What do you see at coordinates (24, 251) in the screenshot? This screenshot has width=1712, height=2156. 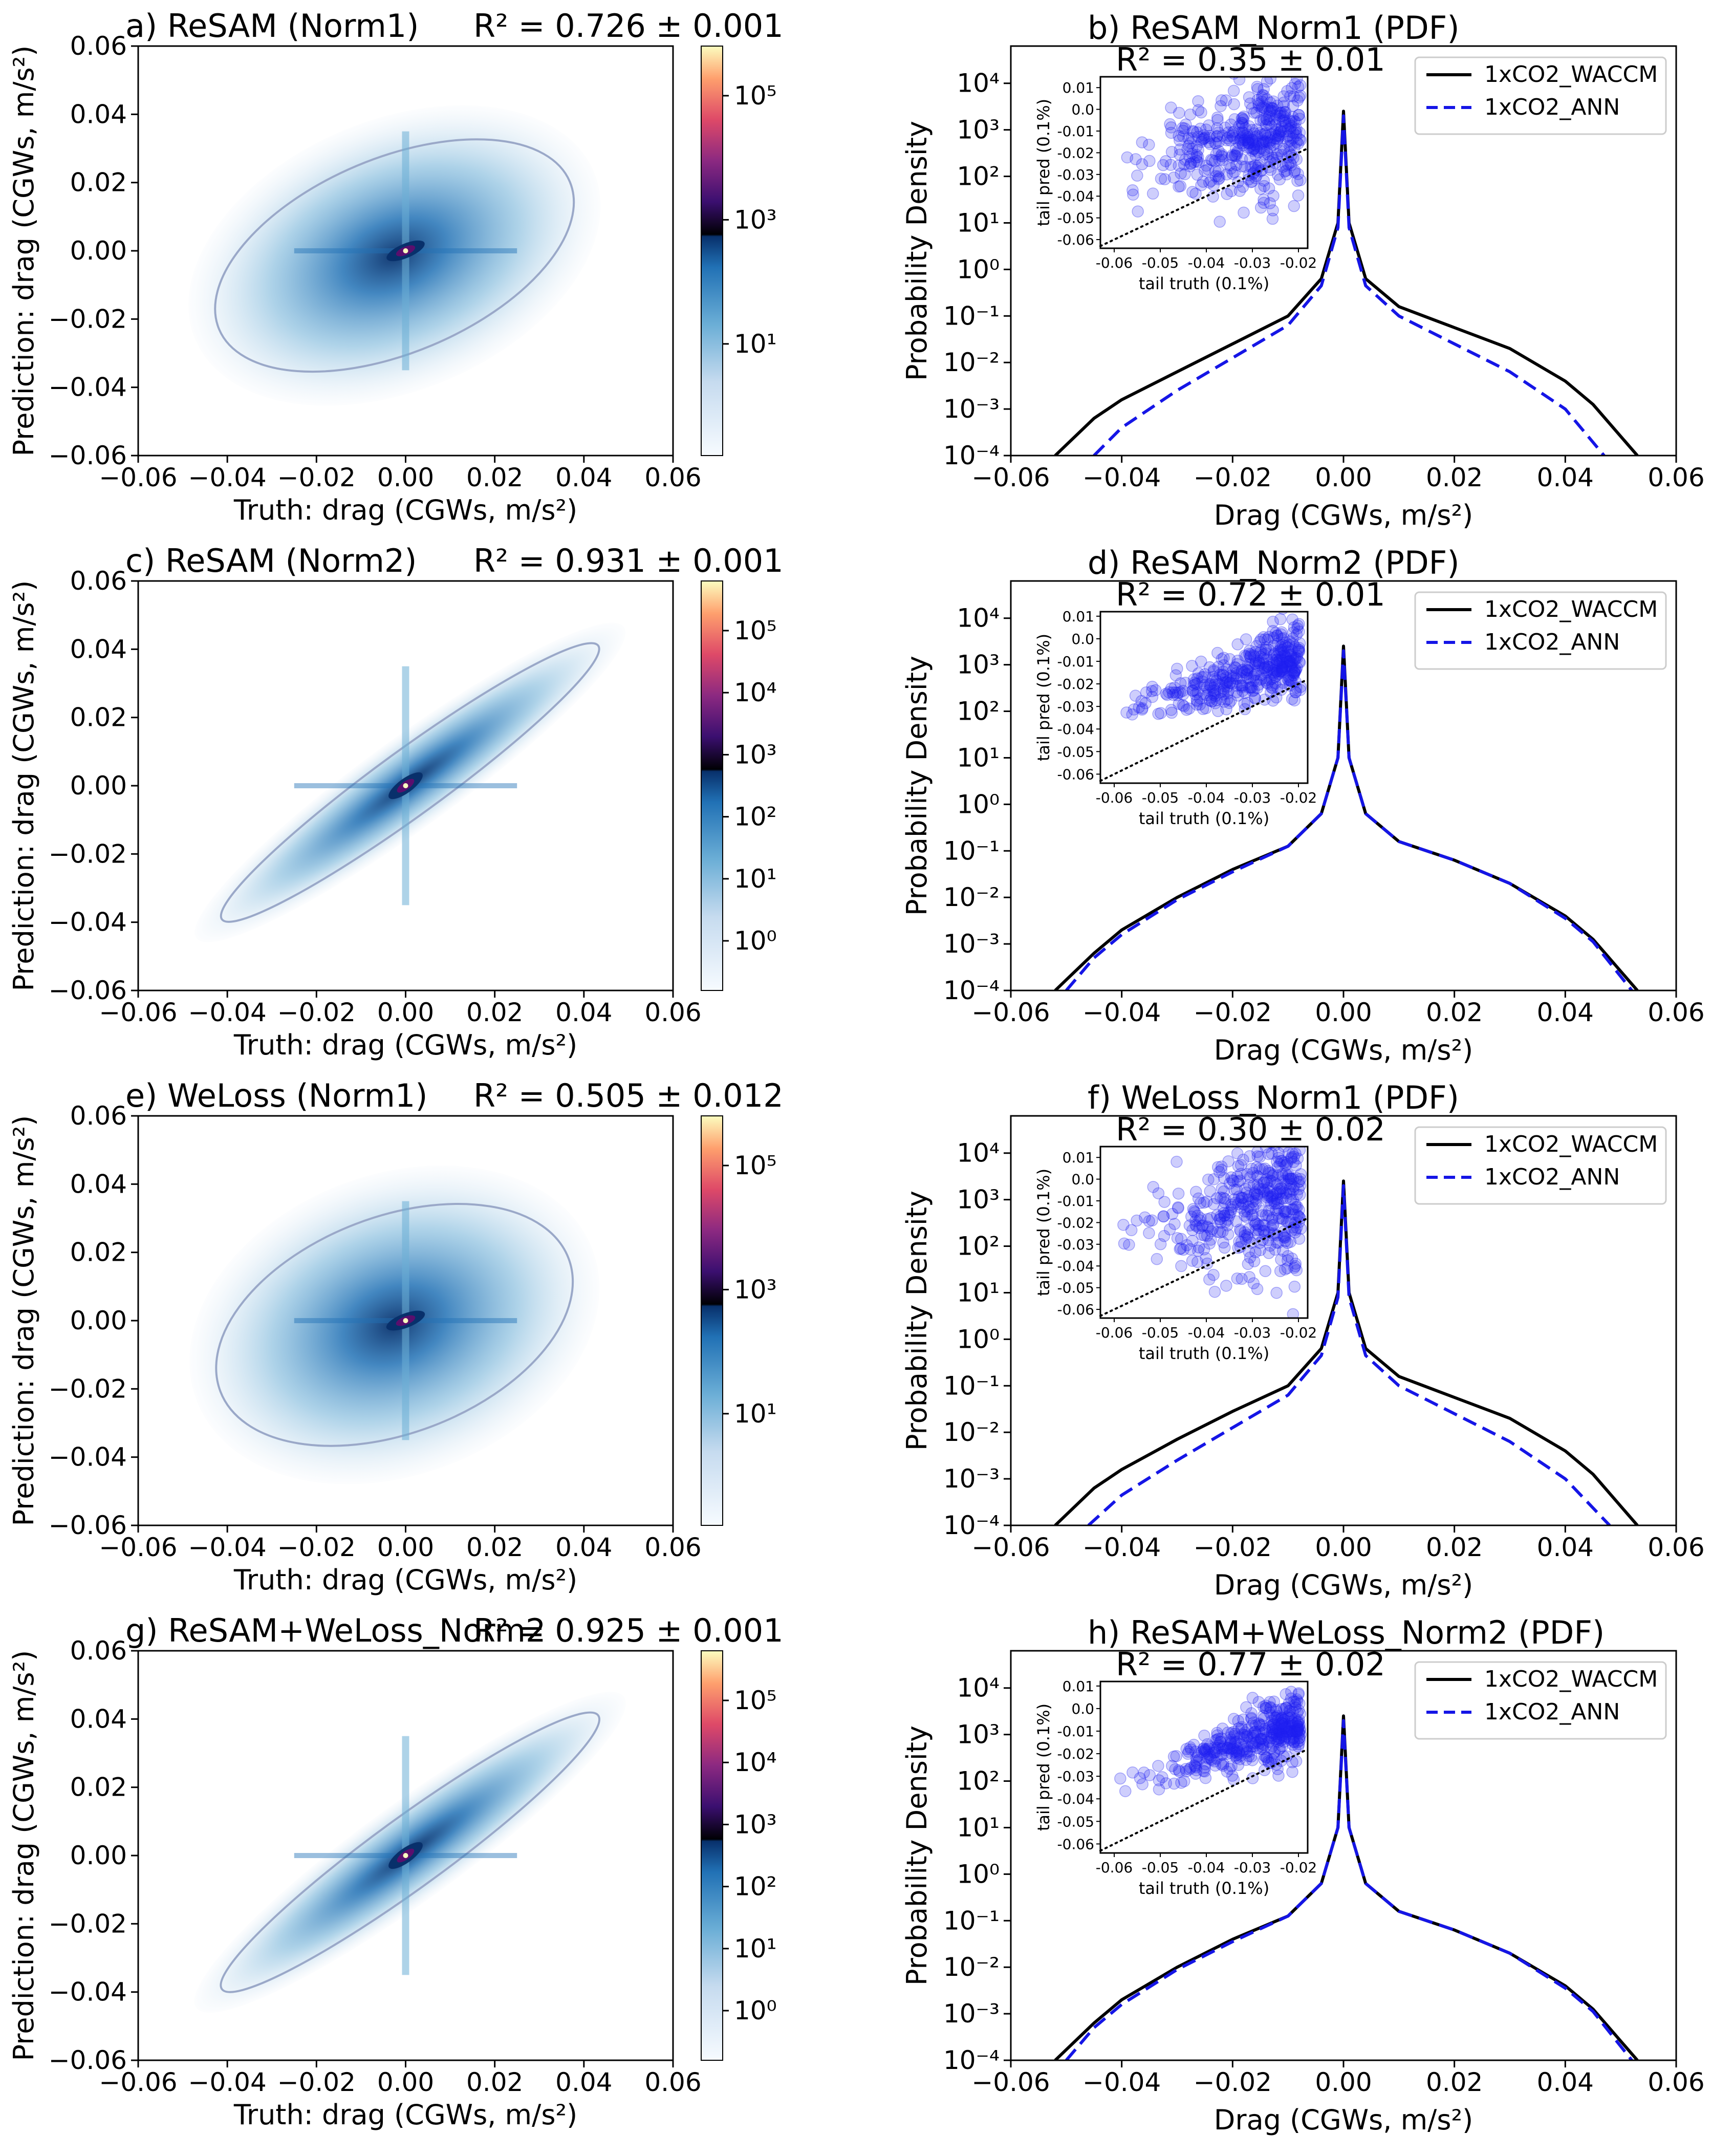 I see `y-axis-label: Prediction: drag (CGWs, m/s²)` at bounding box center [24, 251].